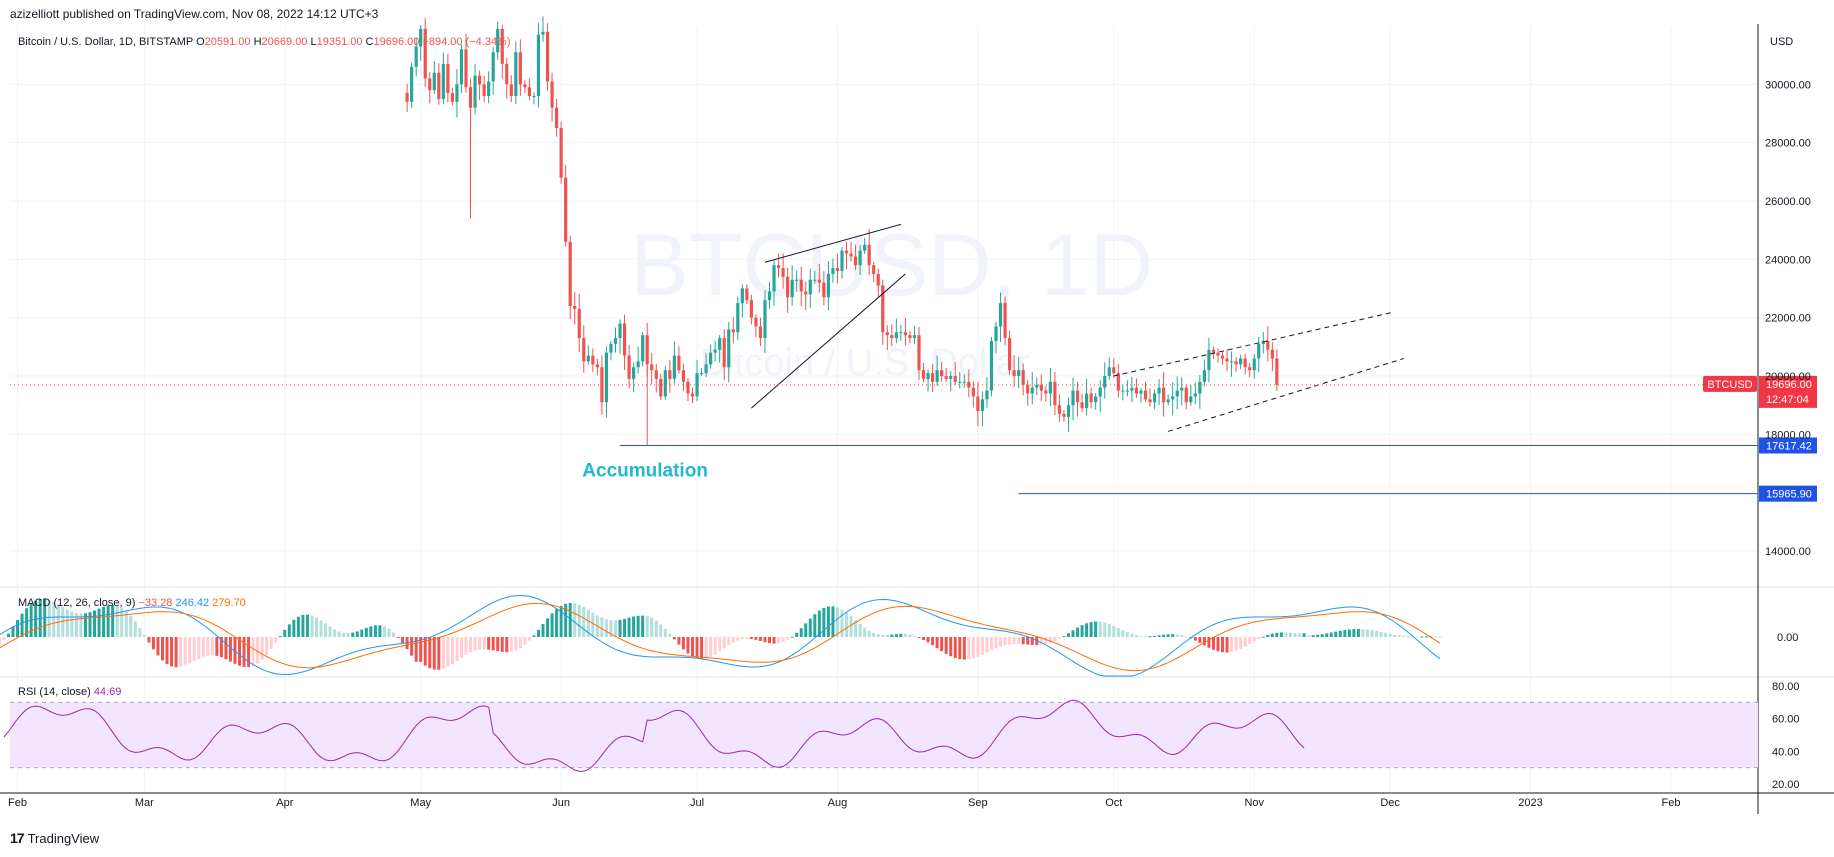  I want to click on rsi-legend: RSI (14, close) 44.69, so click(69, 692).